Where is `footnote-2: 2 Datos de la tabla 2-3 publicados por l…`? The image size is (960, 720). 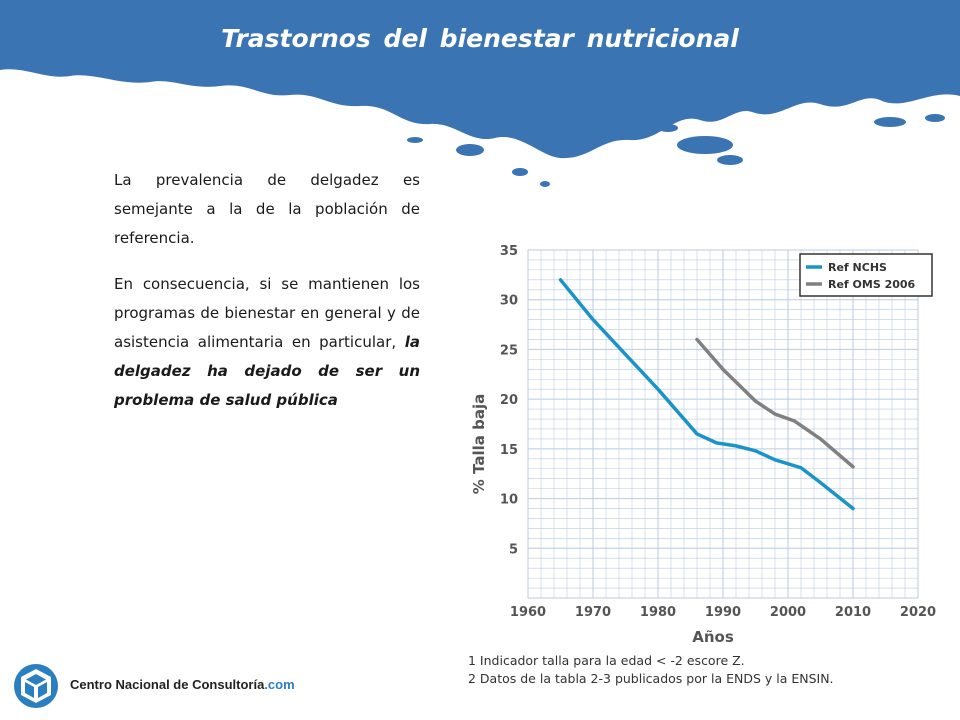 footnote-2: 2 Datos de la tabla 2-3 publicados por l… is located at coordinates (651, 678).